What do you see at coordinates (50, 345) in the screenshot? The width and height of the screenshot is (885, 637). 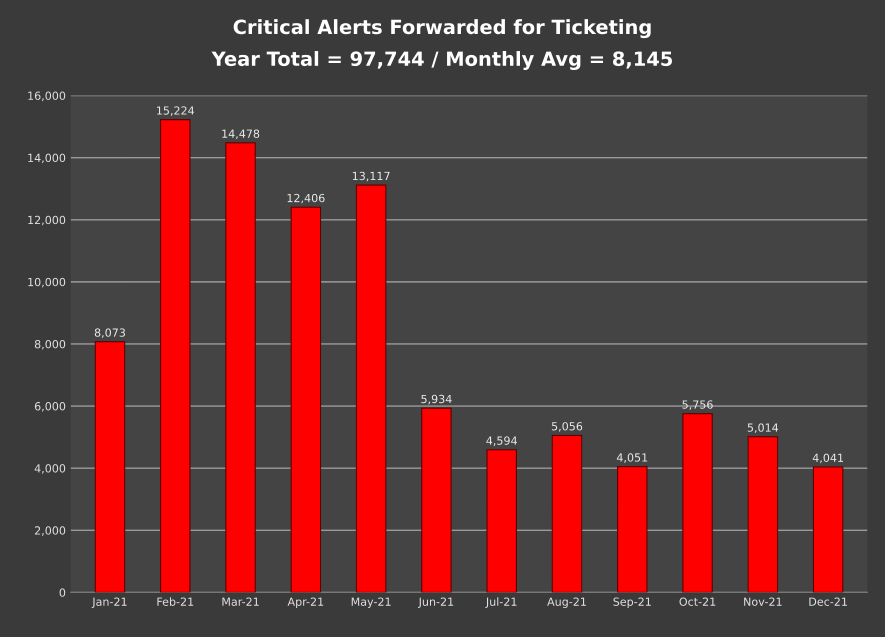 I see `y-tick-label: 8,000` at bounding box center [50, 345].